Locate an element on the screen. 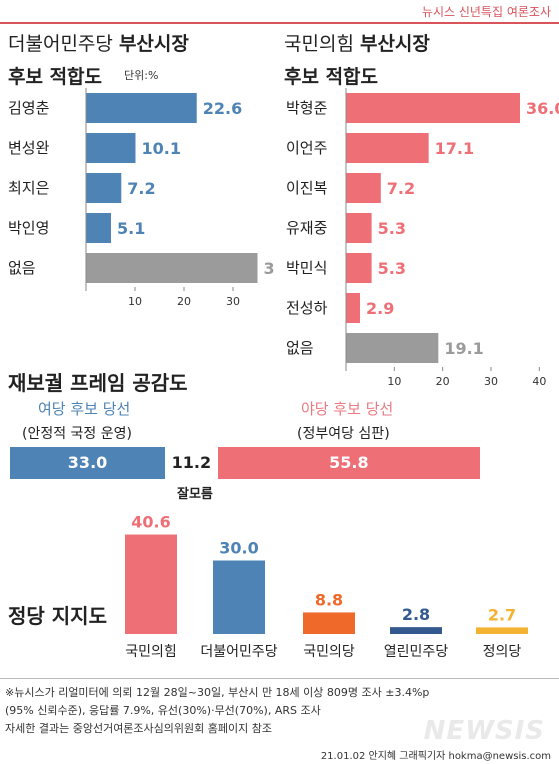  survey-note-3: 자세한 결과는 중앙선거여론조사심의위원회 홈페이지 참조 is located at coordinates (138, 728).